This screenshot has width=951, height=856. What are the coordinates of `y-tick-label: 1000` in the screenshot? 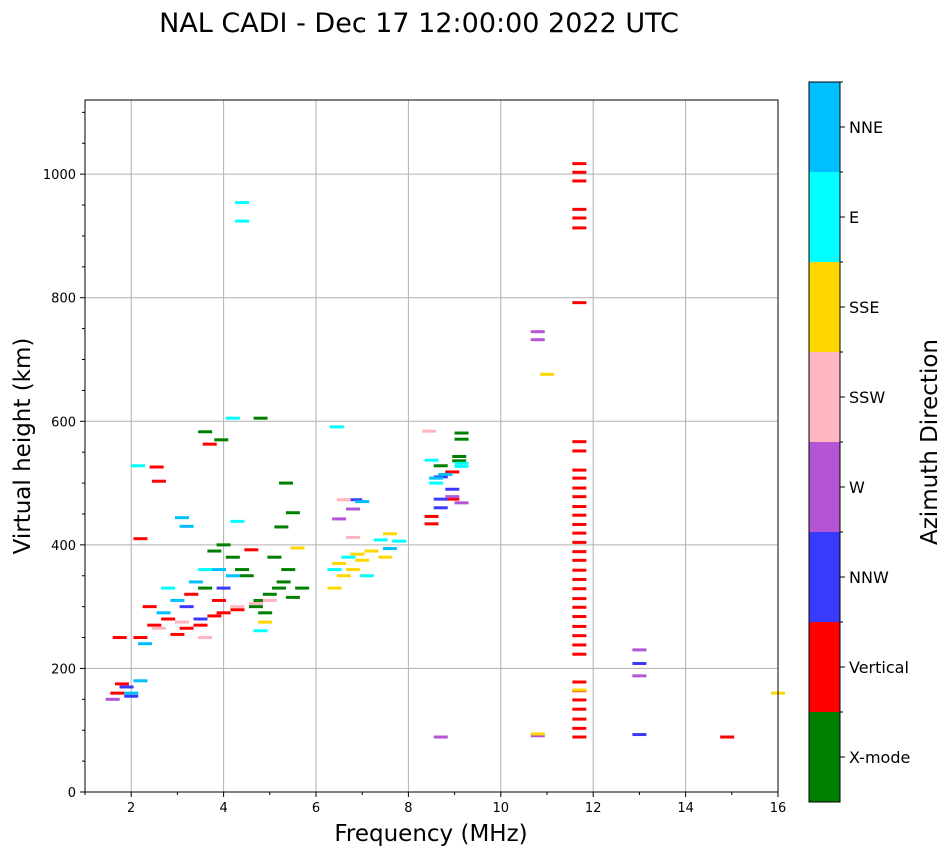 It's located at (59, 175).